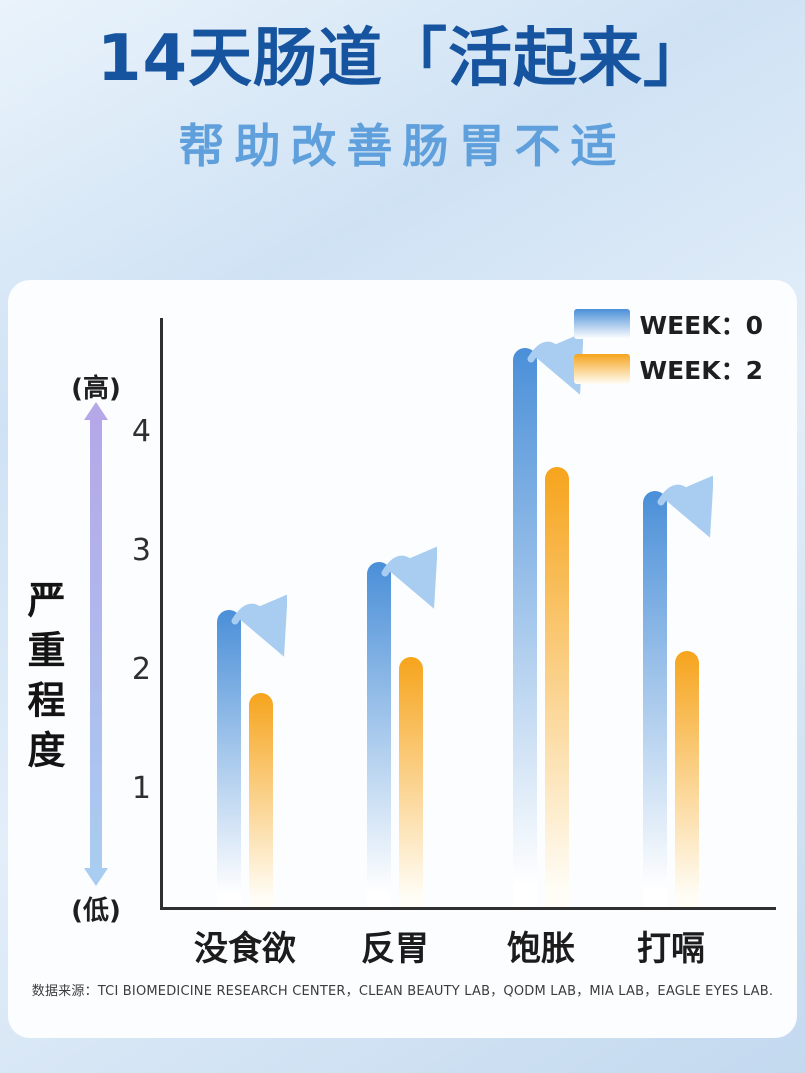 The width and height of the screenshot is (805, 1073). Describe the element at coordinates (402, 59) in the screenshot. I see `page-title: 14天肠道「活起来」` at that location.